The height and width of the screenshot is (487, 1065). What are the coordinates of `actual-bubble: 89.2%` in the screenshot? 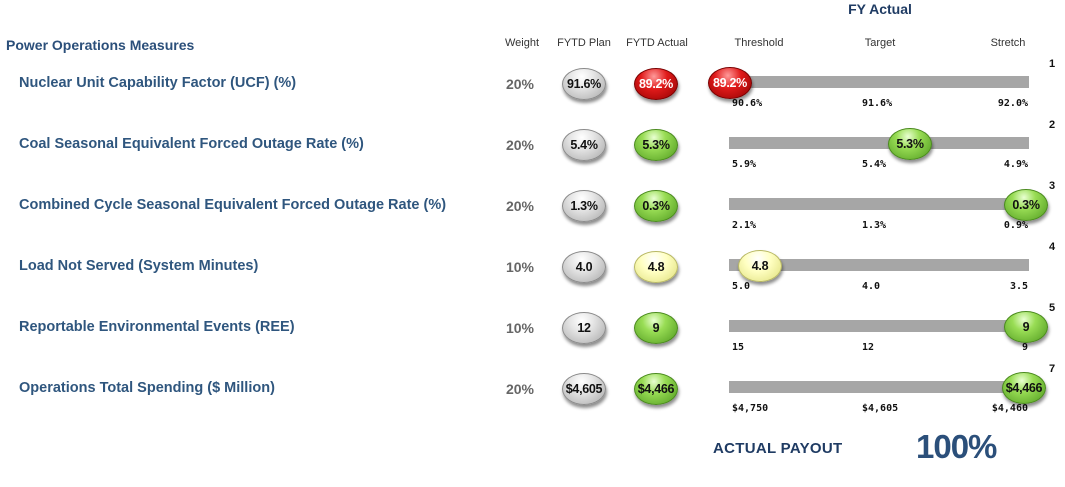 It's located at (656, 84).